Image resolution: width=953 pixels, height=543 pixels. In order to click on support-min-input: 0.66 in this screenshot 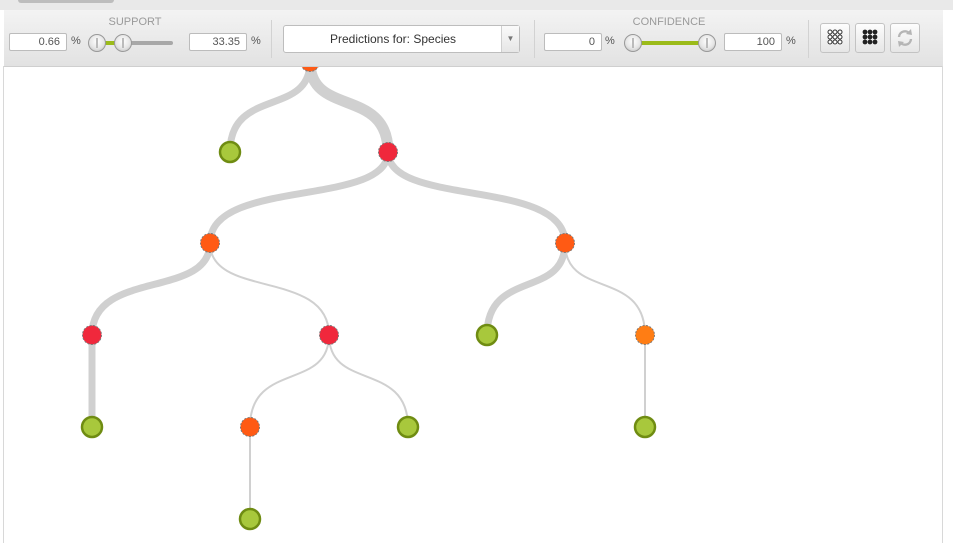, I will do `click(38, 42)`.